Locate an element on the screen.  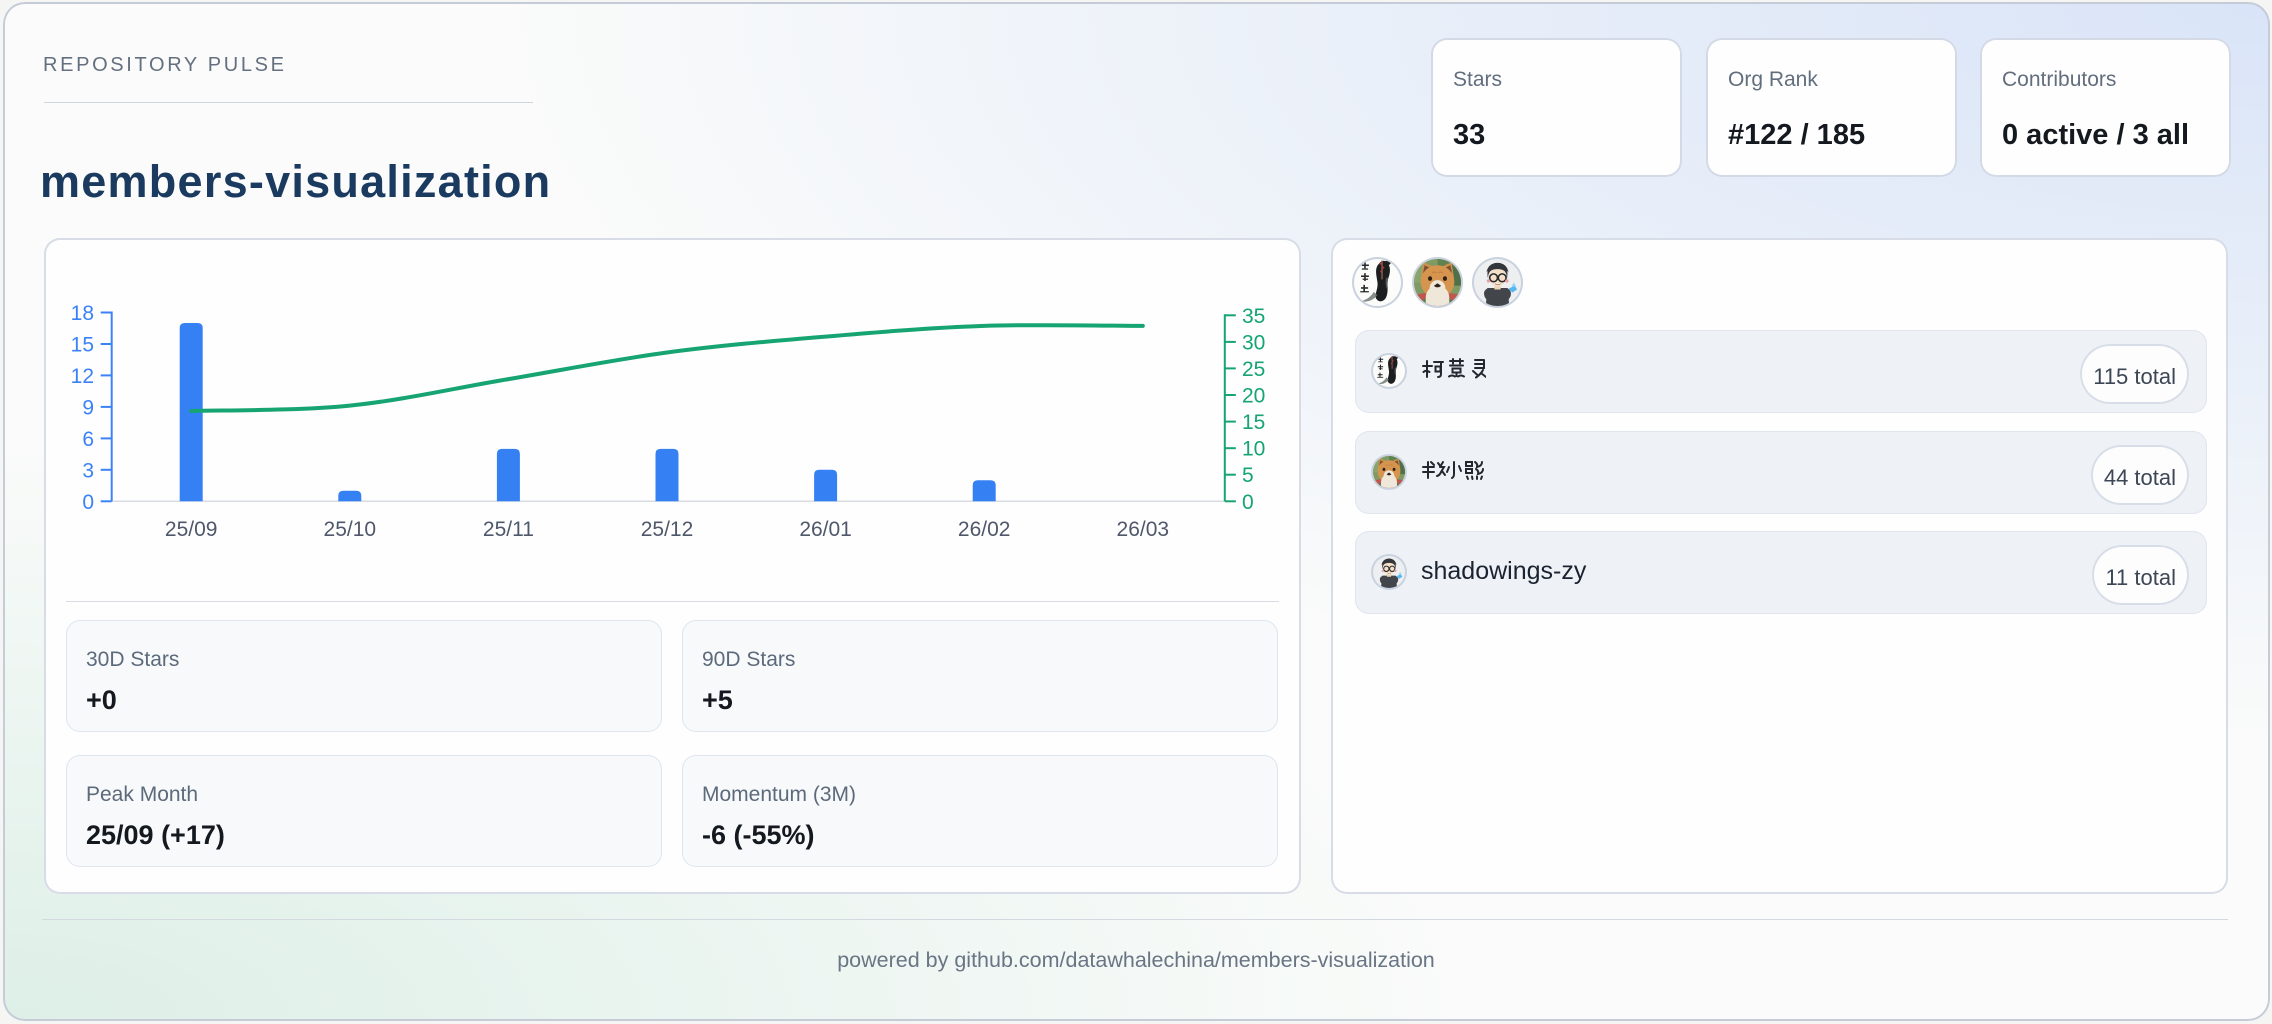
svg-text: 18 is located at coordinates (82, 313).